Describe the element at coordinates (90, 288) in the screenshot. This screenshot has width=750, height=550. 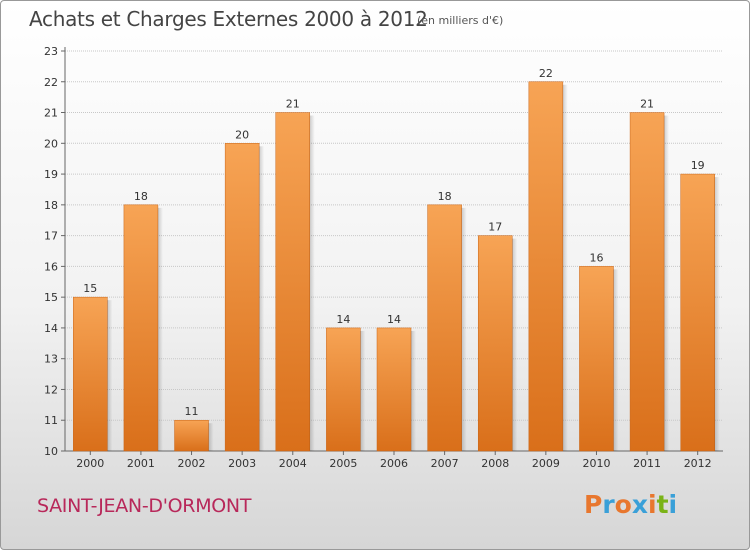
I see `data-label: 15` at that location.